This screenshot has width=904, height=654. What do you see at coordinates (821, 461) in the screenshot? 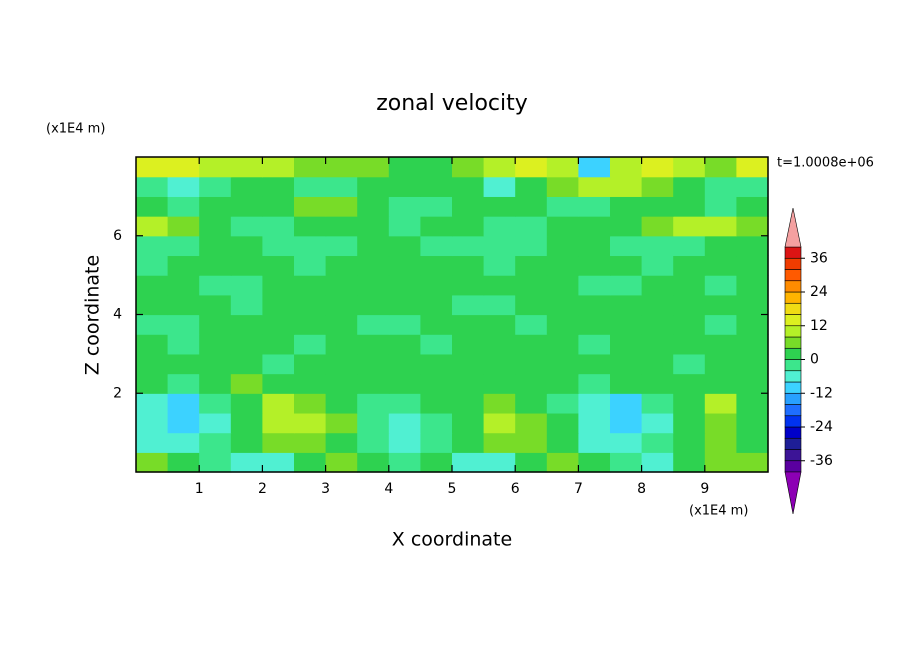
I see `colorbar-label: -36` at bounding box center [821, 461].